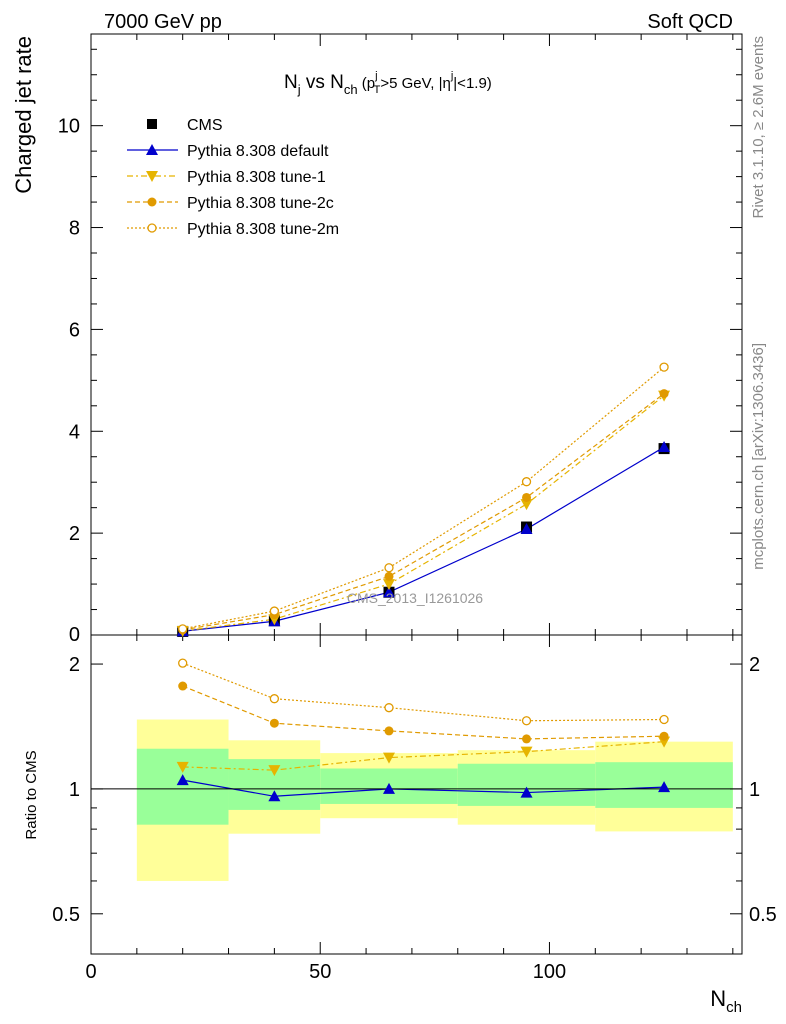 This screenshot has width=786, height=1024. I want to click on mcplots-source-label: mcplots.cern.ch [arXiv:1306.3436], so click(758, 456).